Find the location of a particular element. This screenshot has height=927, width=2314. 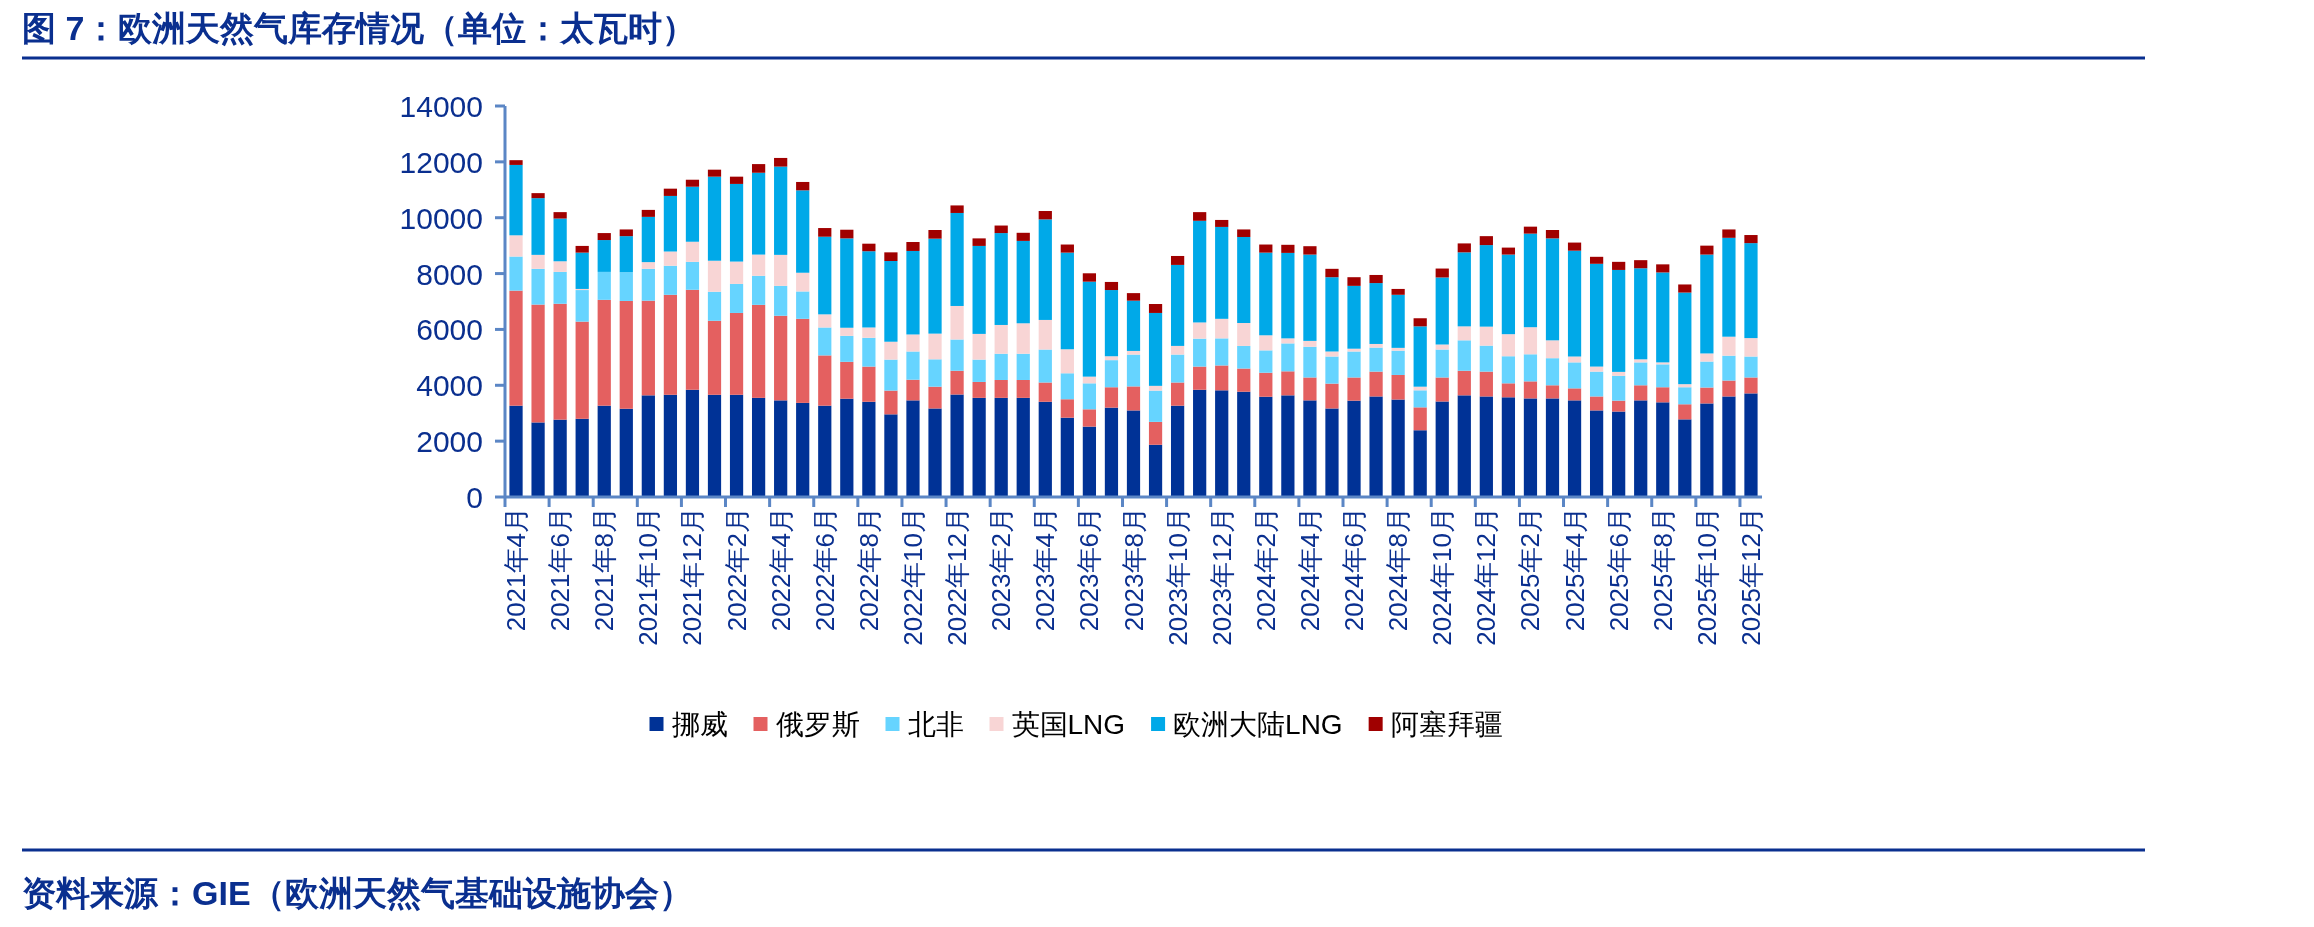

x-tick-label: 2024年12月 is located at coordinates (1486, 576).